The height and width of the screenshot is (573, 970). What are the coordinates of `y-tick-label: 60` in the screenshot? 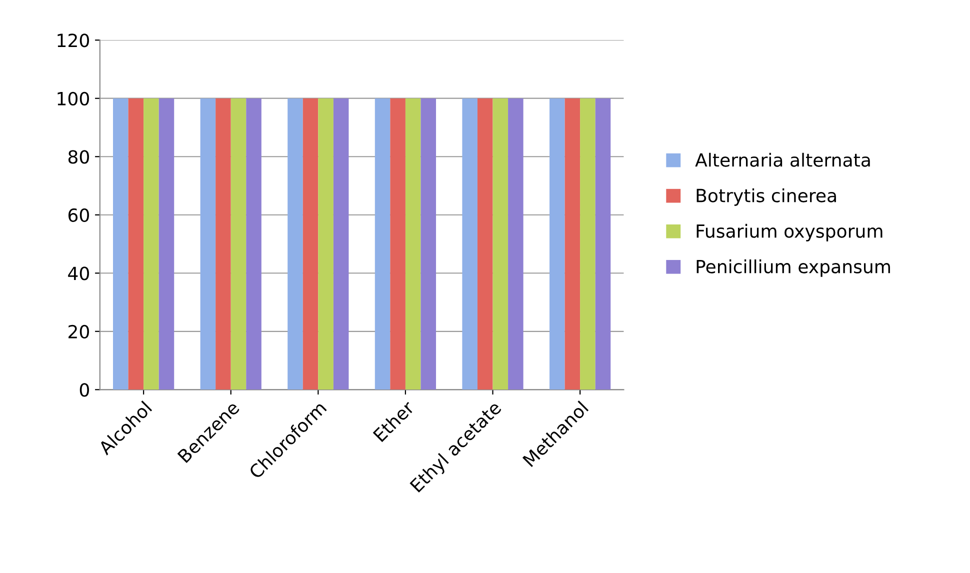 It's located at (78, 215).